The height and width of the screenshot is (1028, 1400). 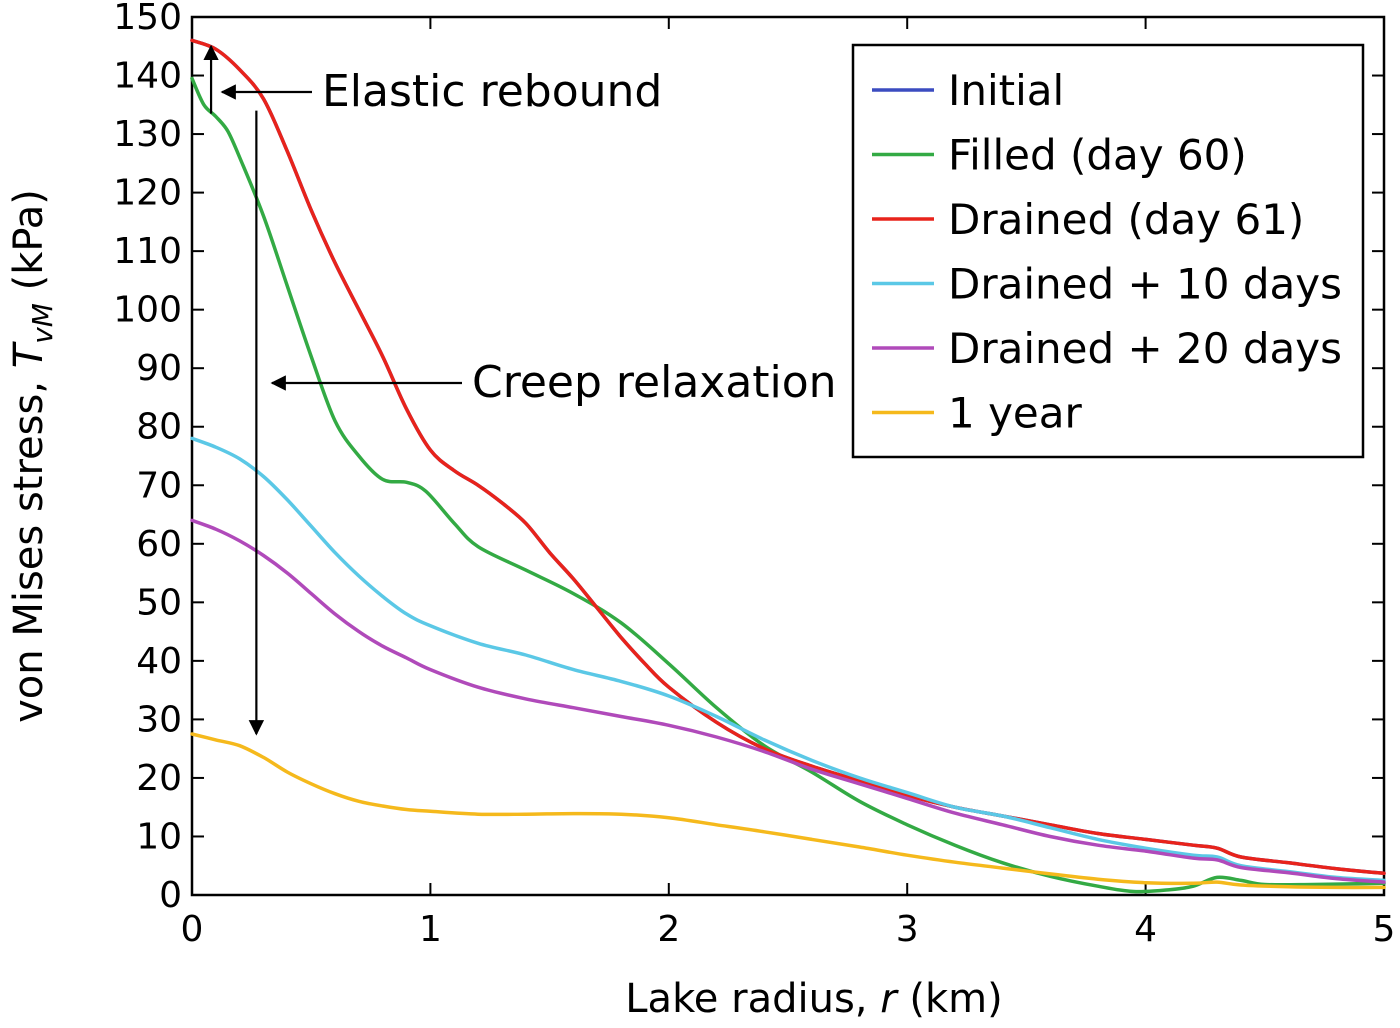 I want to click on y-tick-label: 100, so click(x=147, y=310).